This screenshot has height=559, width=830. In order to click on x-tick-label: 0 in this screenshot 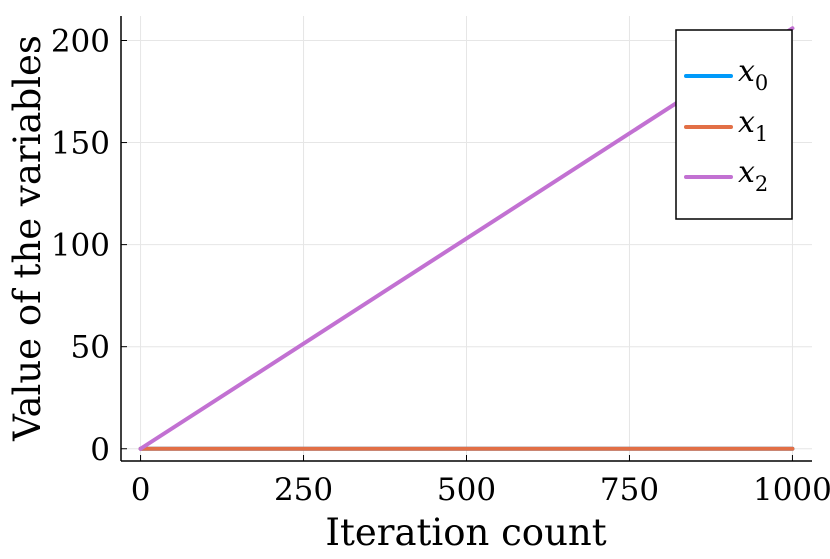, I will do `click(141, 490)`.